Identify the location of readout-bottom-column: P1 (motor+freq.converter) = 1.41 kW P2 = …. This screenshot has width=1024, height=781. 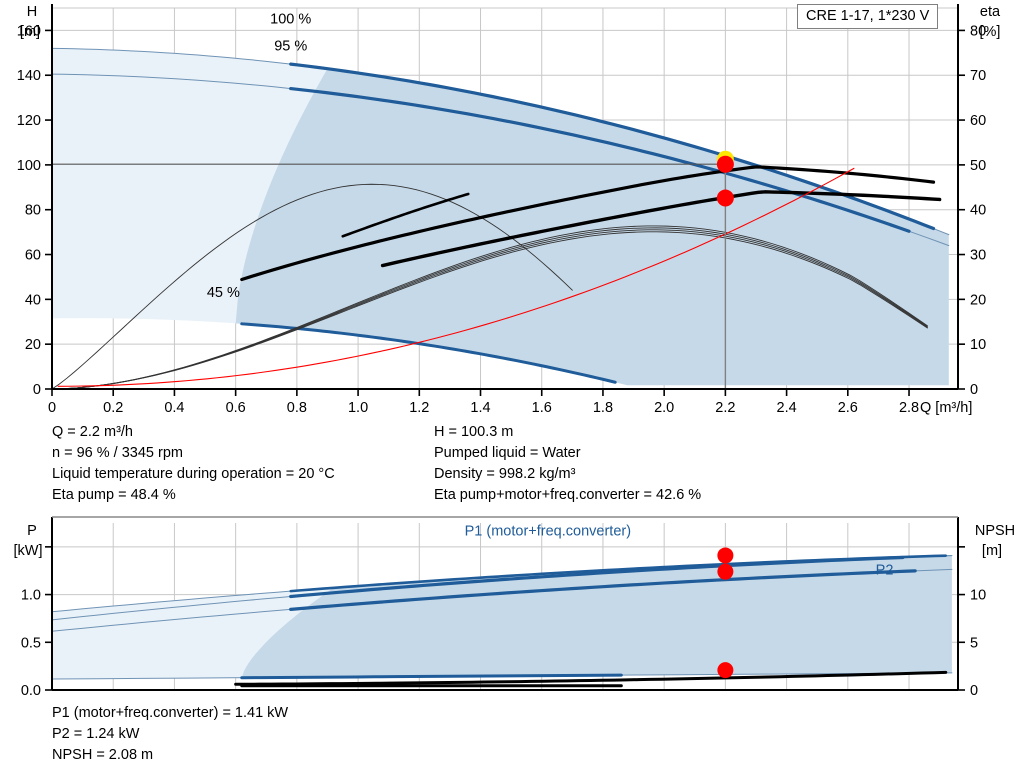
(170, 734).